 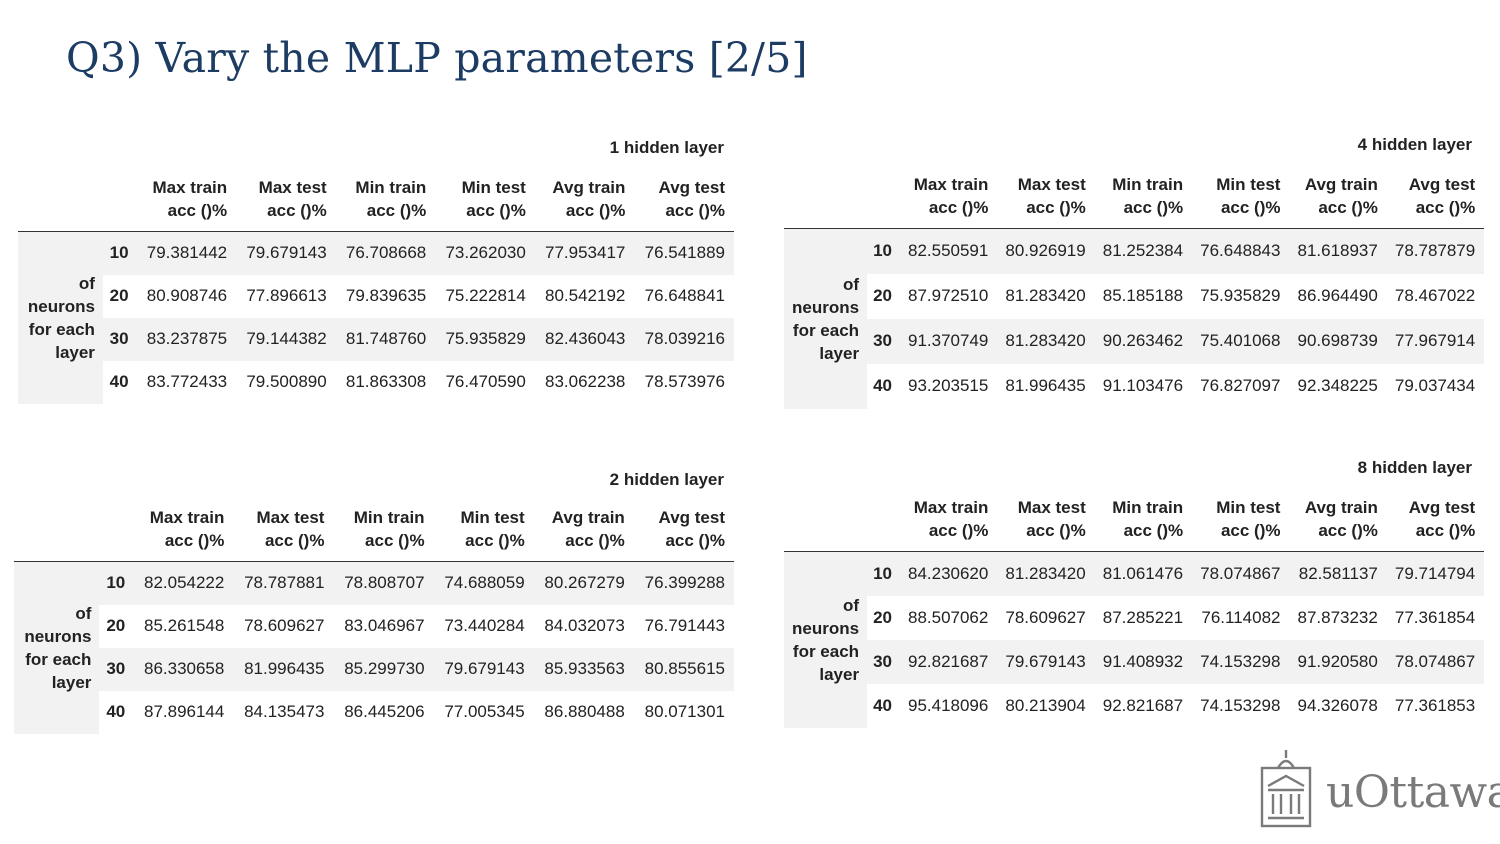 What do you see at coordinates (1241, 341) in the screenshot?
I see `table-cell: 75.401068` at bounding box center [1241, 341].